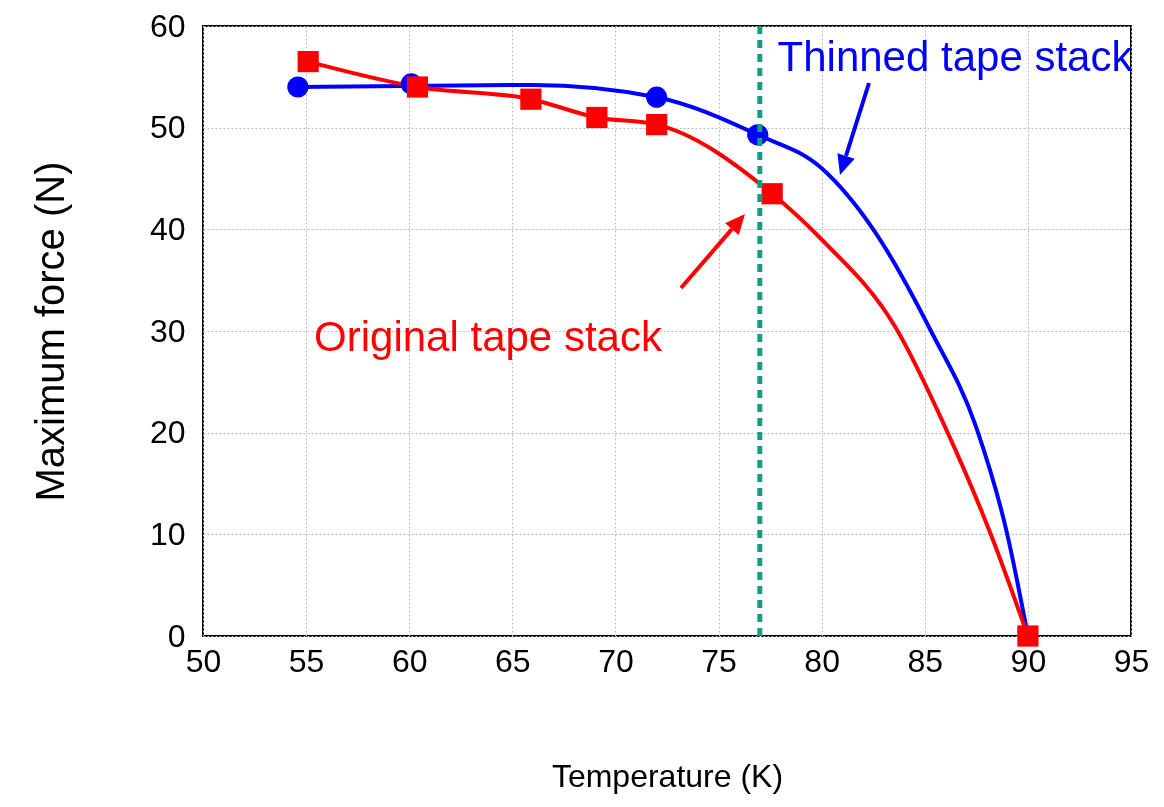  I want to click on y-tick-label: 60, so click(167, 25).